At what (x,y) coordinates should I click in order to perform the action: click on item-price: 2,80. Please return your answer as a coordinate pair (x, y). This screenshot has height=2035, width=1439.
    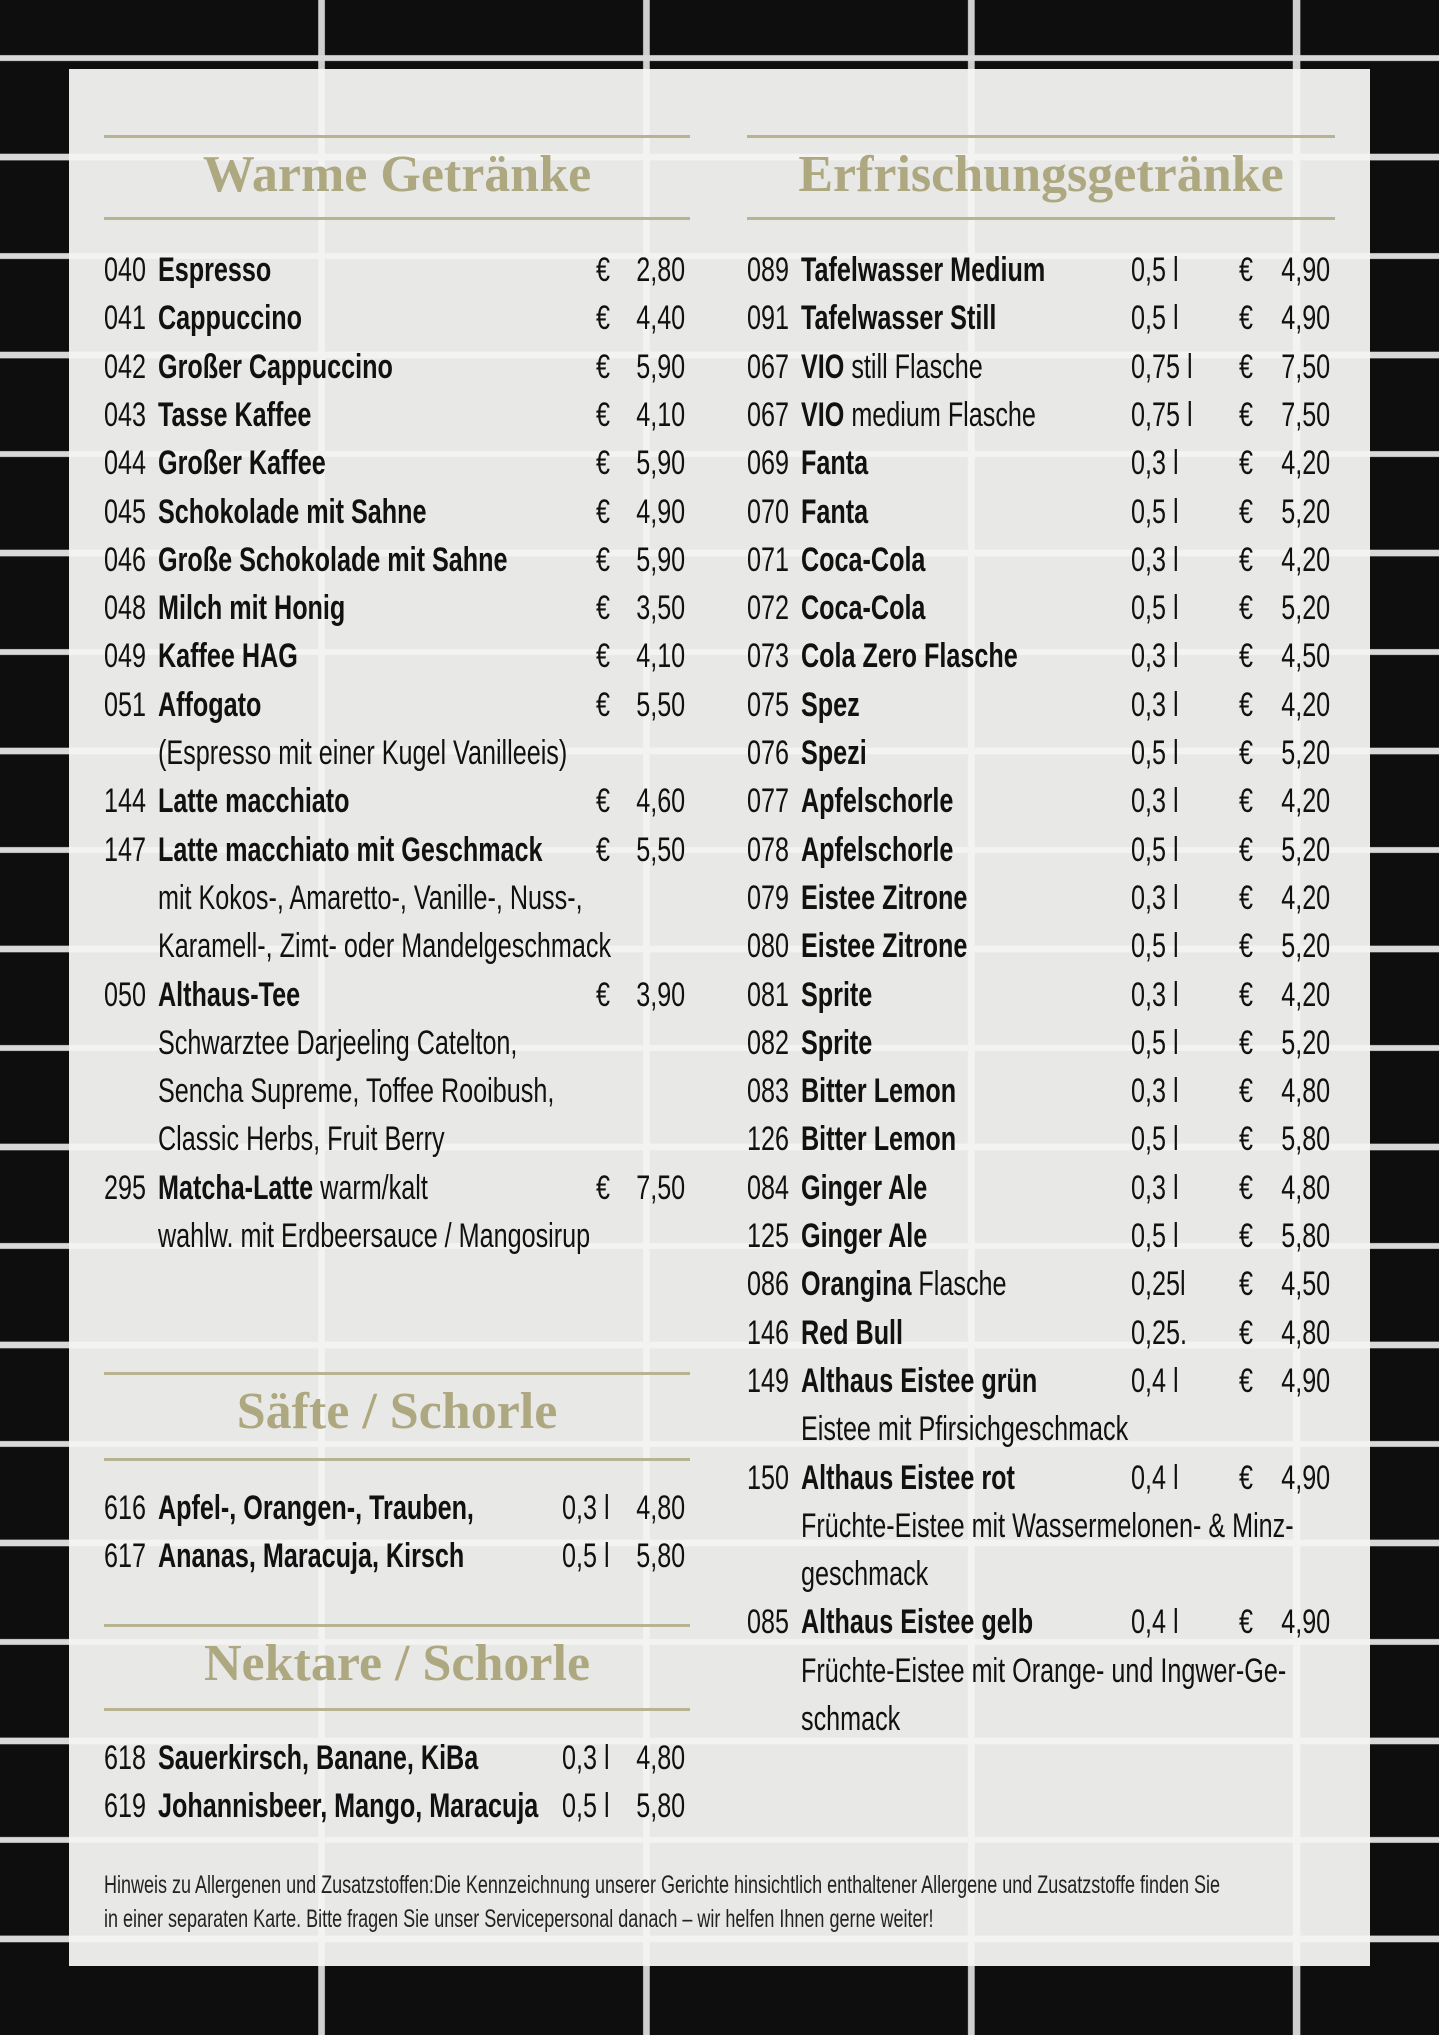
    Looking at the image, I should click on (652, 270).